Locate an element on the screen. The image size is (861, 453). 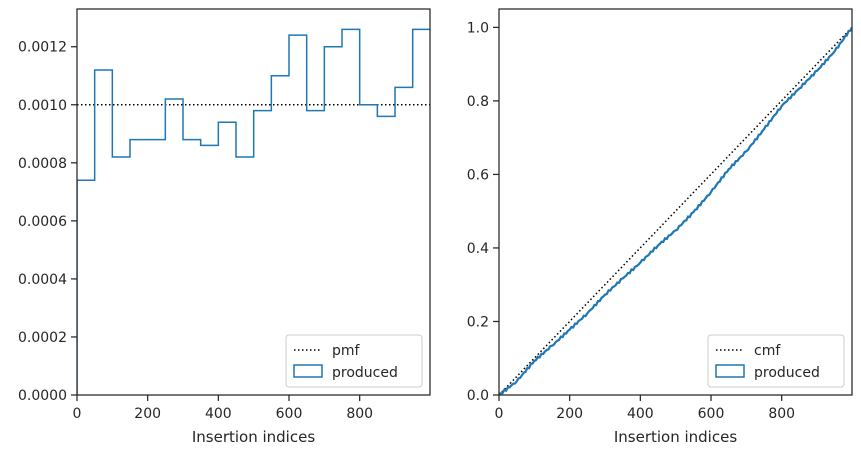
y-tick-label: 0.0004 is located at coordinates (42, 280).